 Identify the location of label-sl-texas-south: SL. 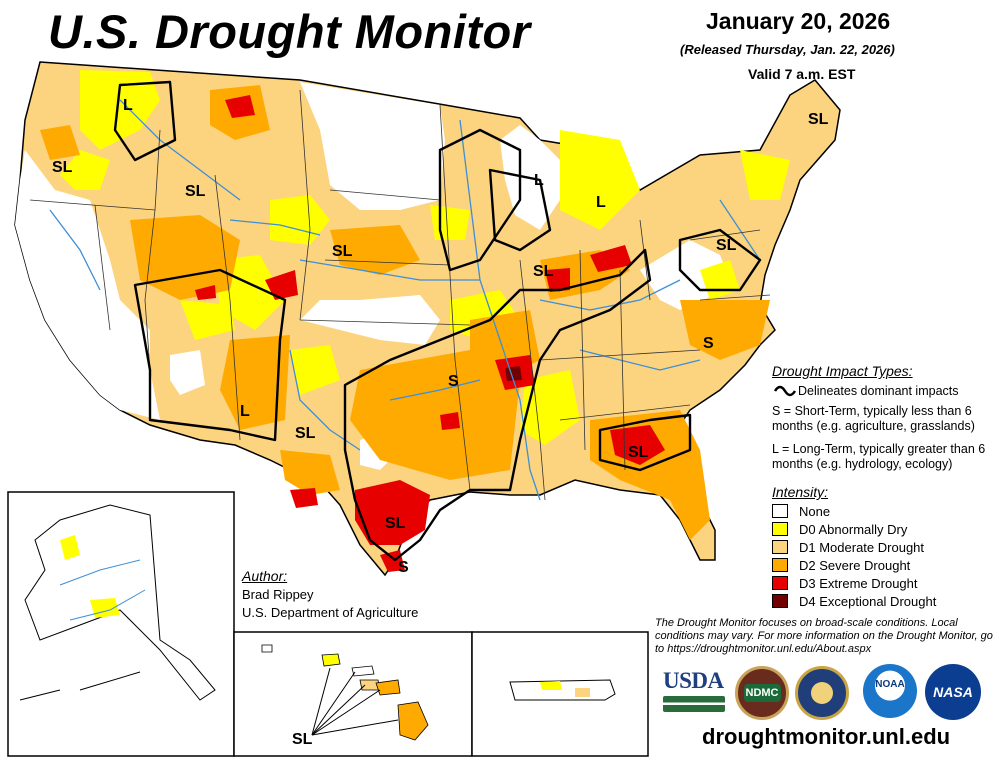
(395, 523).